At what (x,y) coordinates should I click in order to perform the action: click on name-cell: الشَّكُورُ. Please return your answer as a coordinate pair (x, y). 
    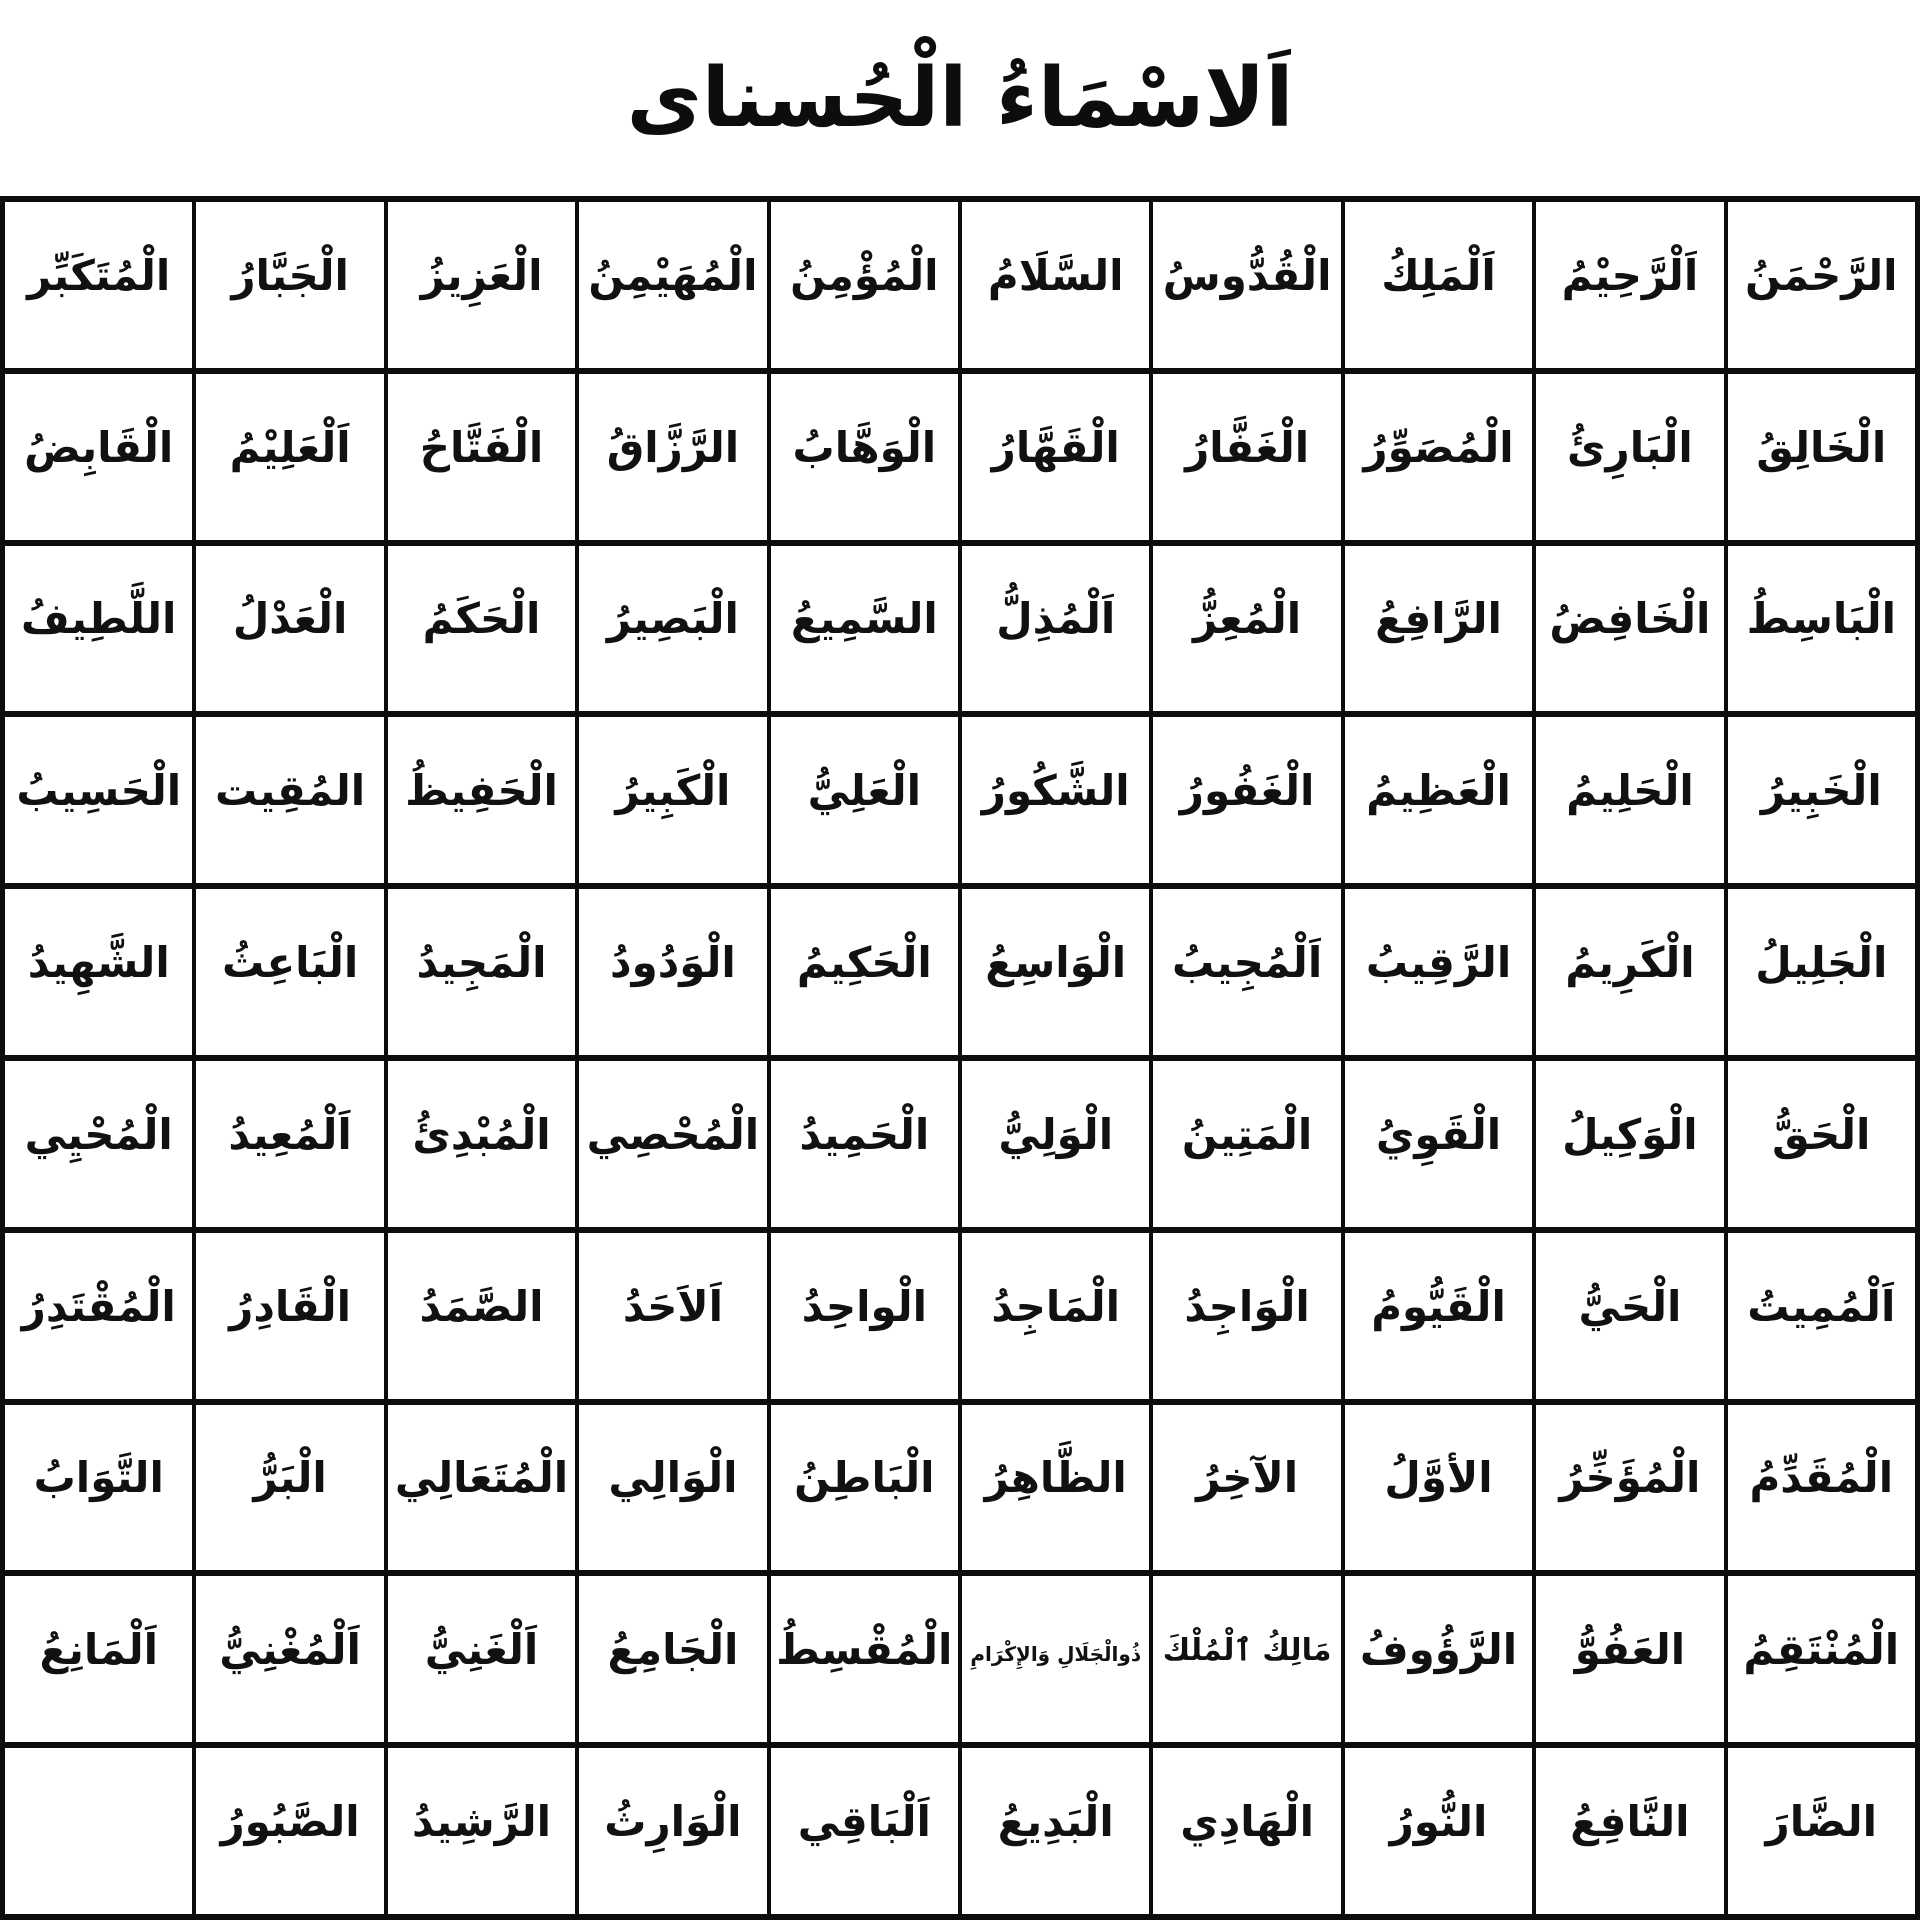
    Looking at the image, I should click on (1056, 800).